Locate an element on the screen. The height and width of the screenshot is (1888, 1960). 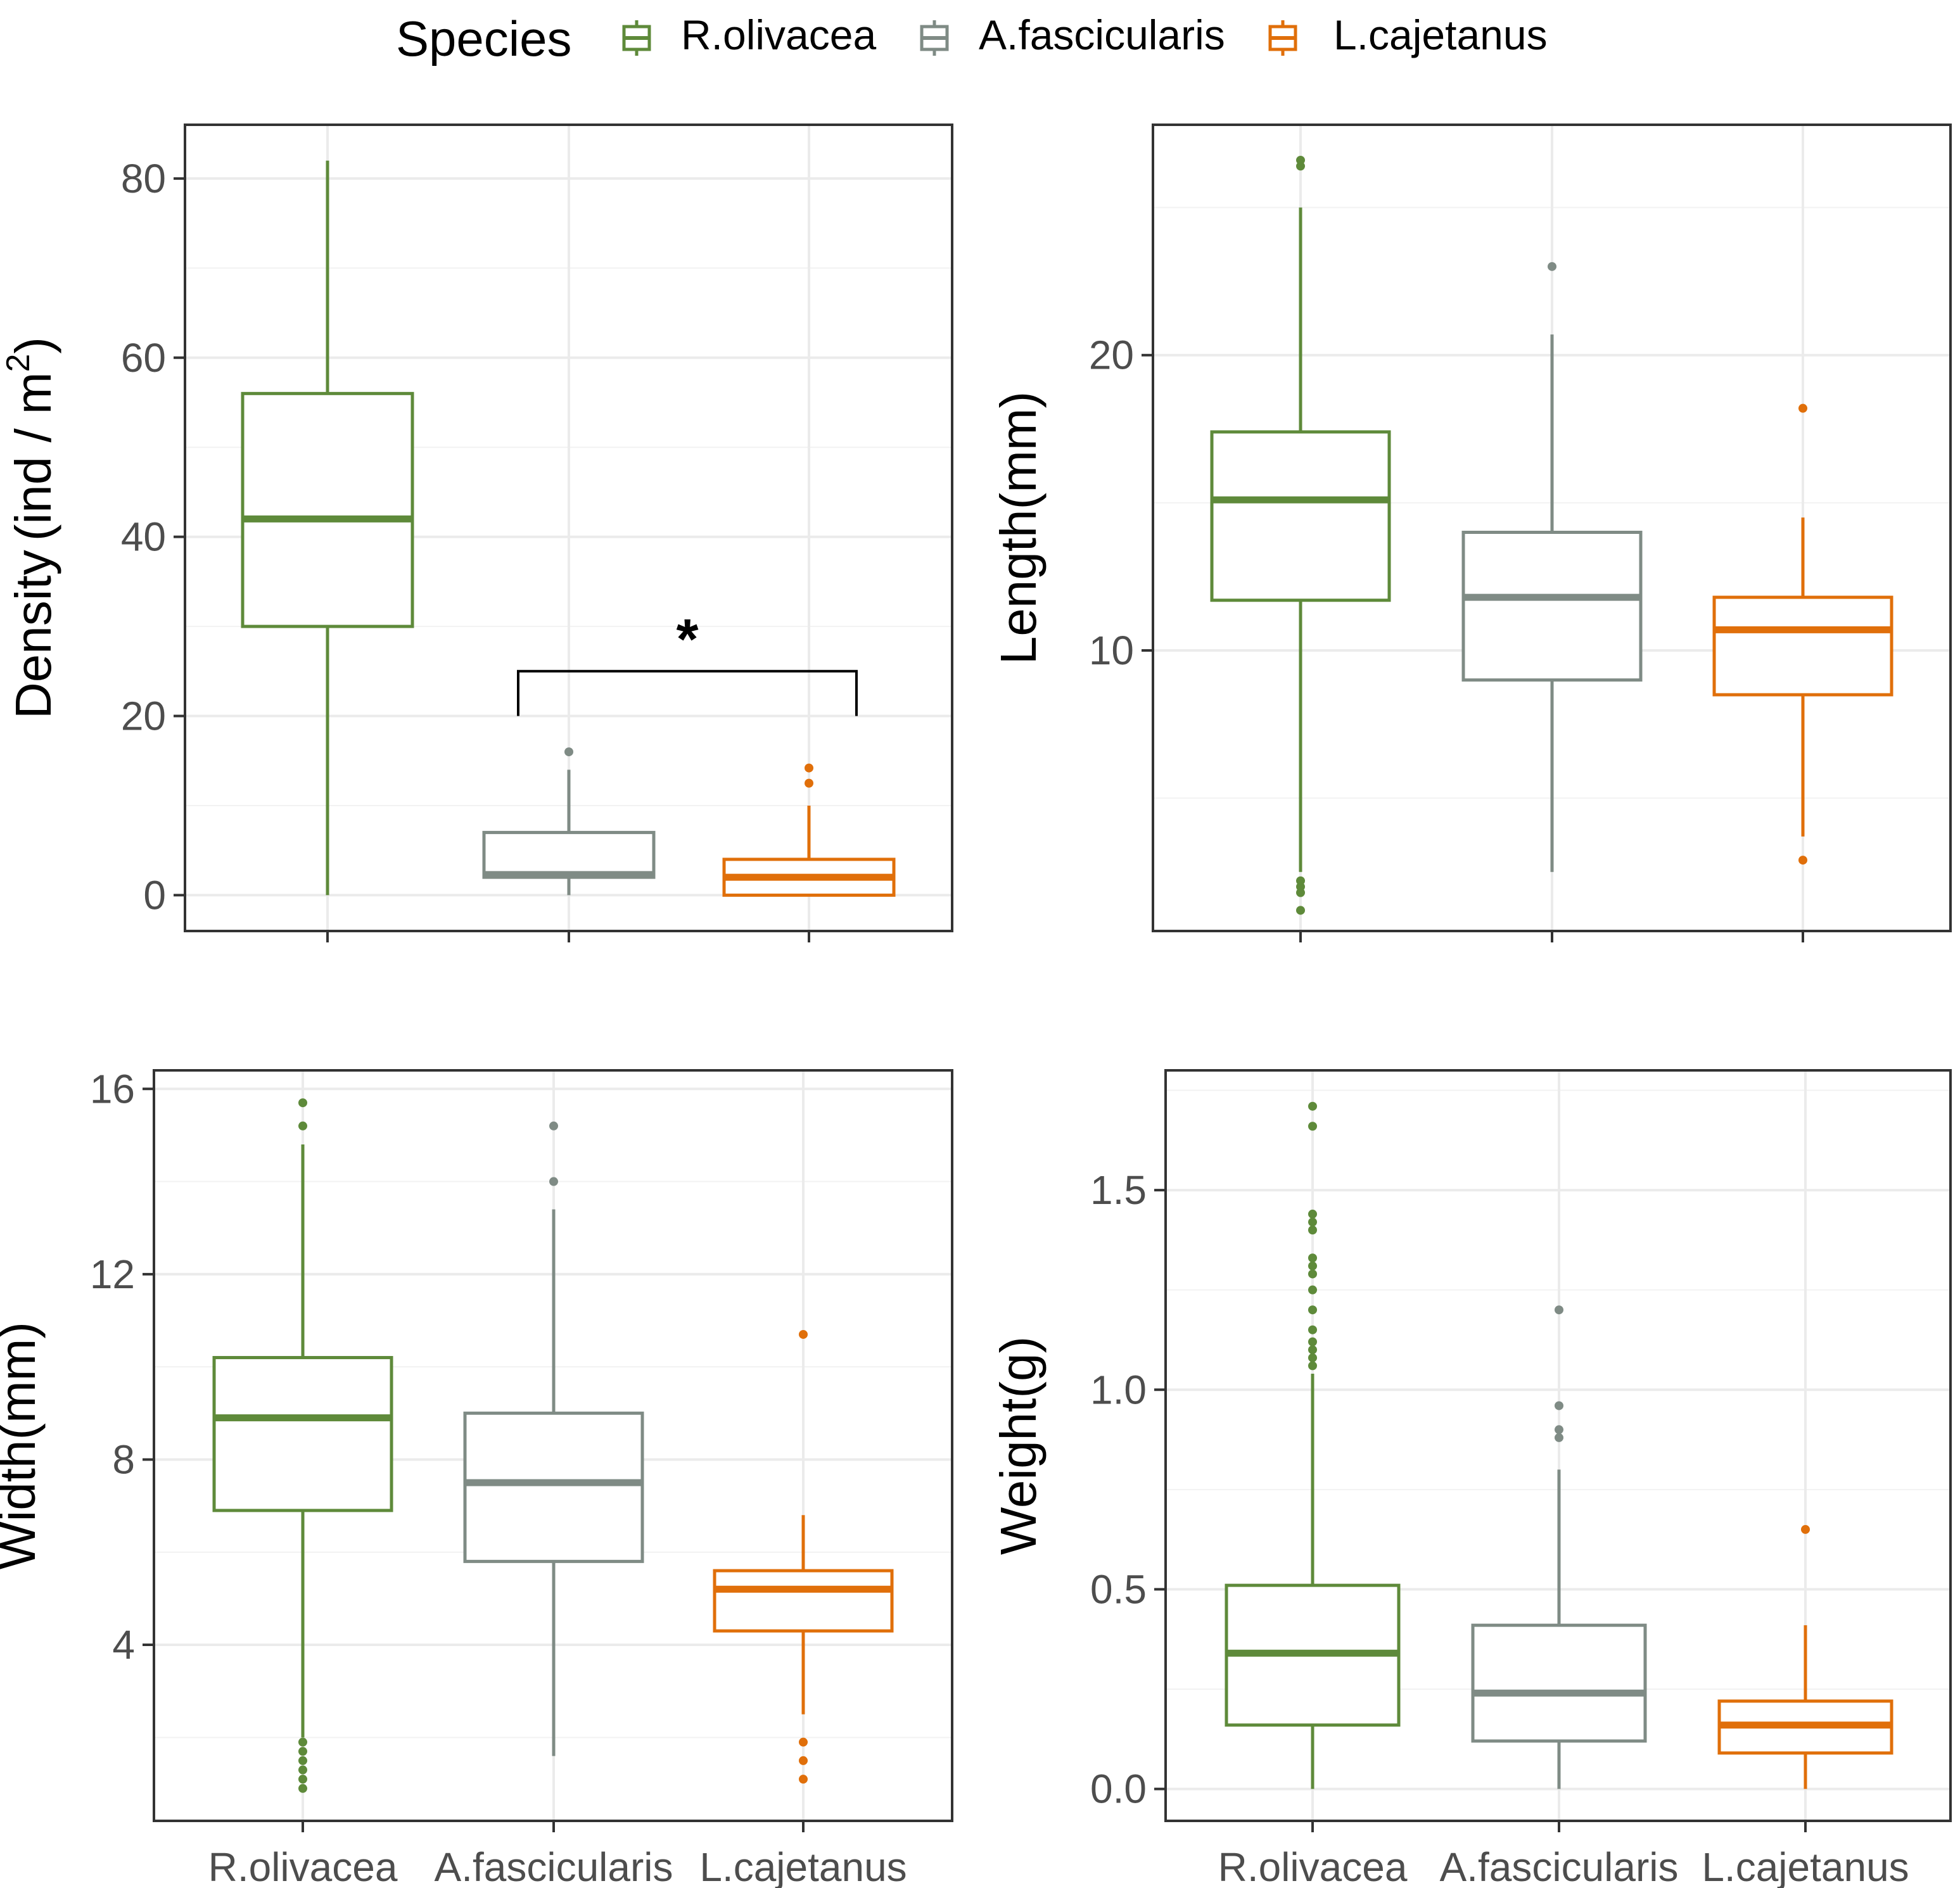
y-axis-title-unit: (ind / m is located at coordinates (33, 457).